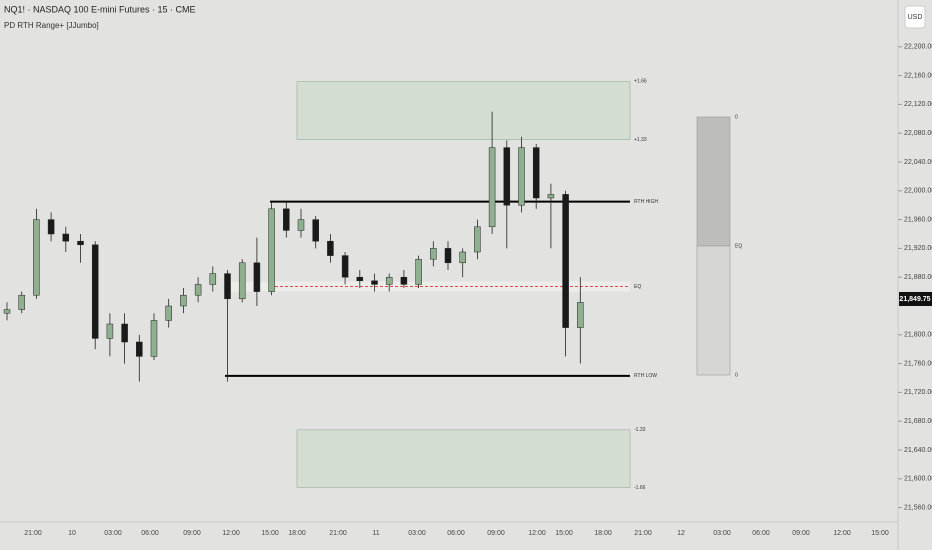  What do you see at coordinates (637, 287) in the screenshot?
I see `level-label: EQ` at bounding box center [637, 287].